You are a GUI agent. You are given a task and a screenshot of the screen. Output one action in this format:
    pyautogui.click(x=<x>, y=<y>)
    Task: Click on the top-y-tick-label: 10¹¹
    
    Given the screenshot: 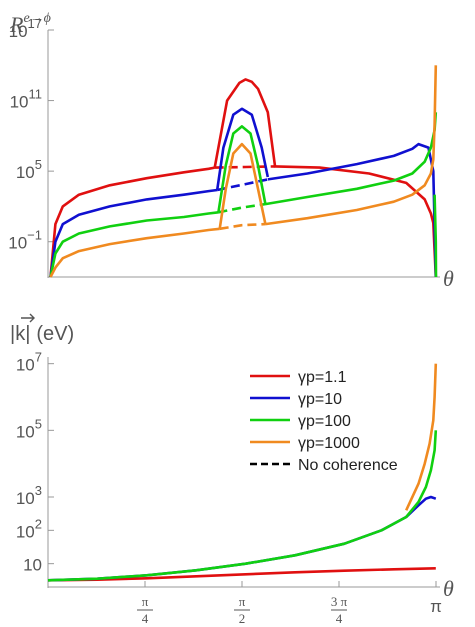 What is the action you would take?
    pyautogui.click(x=26, y=99)
    